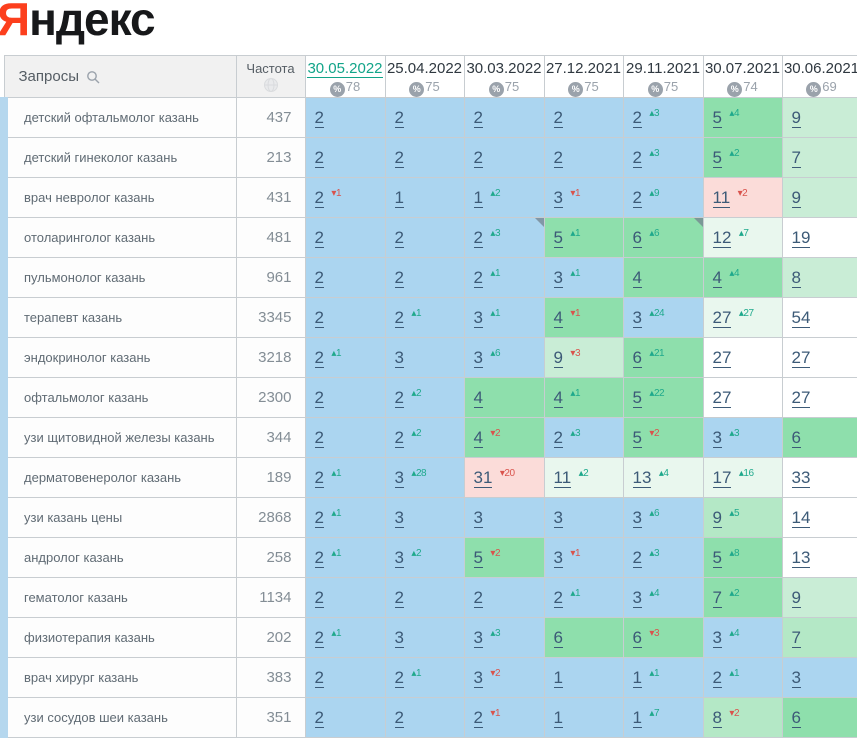 The height and width of the screenshot is (750, 857). Describe the element at coordinates (722, 477) in the screenshot. I see `position-link: 17` at that location.